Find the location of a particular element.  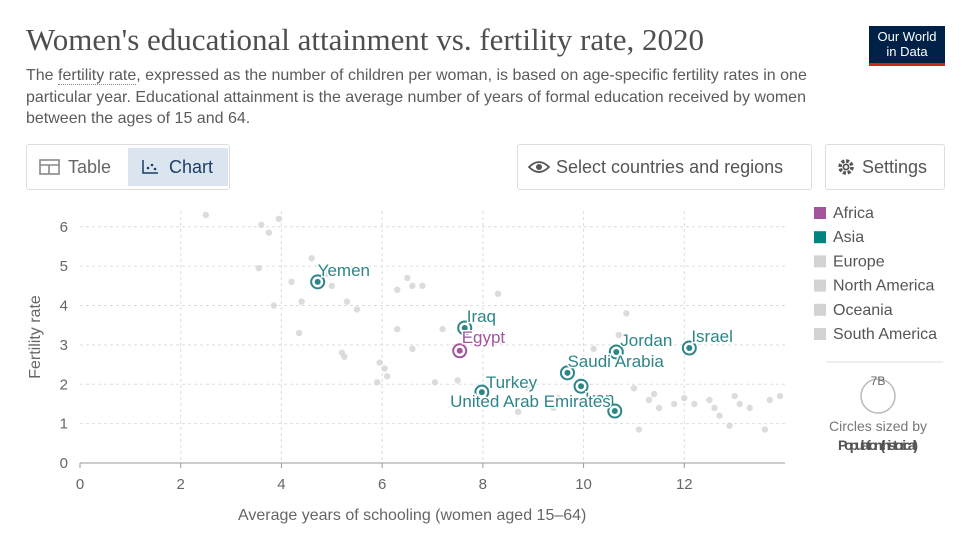

tab-group: Table Chart is located at coordinates (128, 167).